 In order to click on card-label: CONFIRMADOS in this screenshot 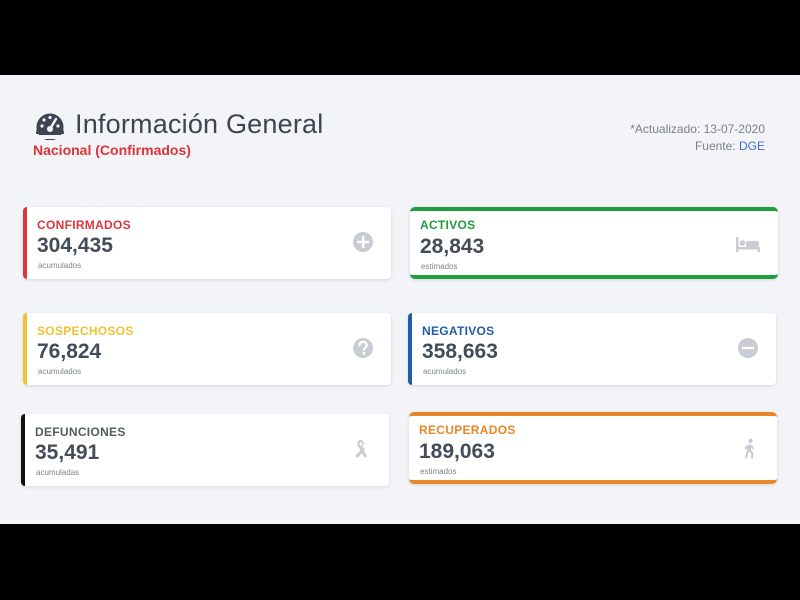, I will do `click(84, 225)`.